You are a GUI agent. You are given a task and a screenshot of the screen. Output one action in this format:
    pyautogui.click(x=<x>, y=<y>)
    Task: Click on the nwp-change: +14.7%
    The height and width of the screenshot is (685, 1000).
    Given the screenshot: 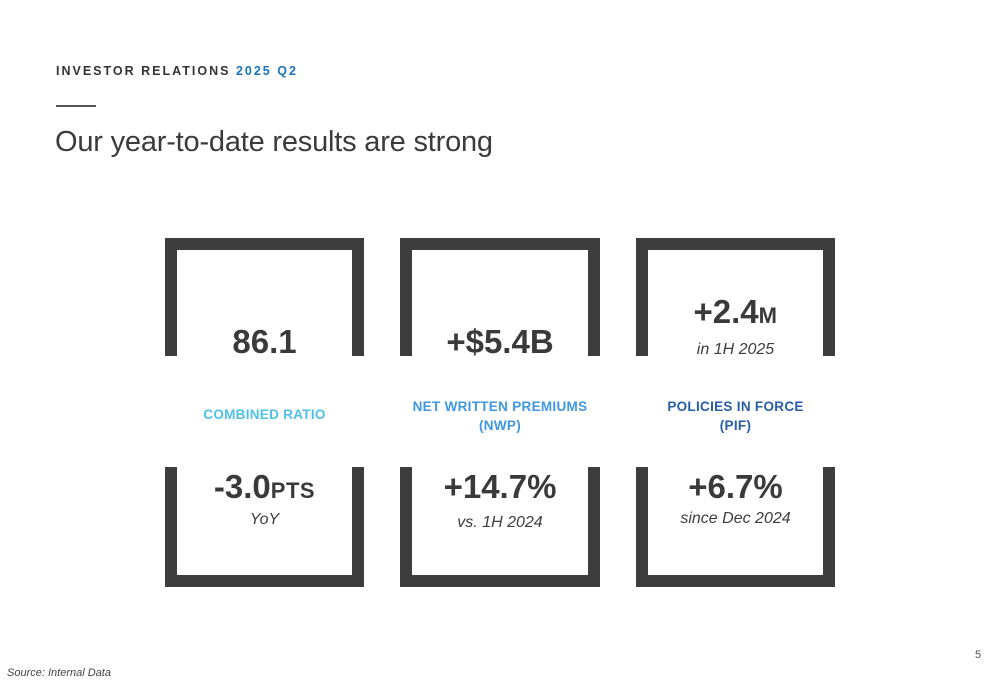 What is the action you would take?
    pyautogui.click(x=500, y=487)
    